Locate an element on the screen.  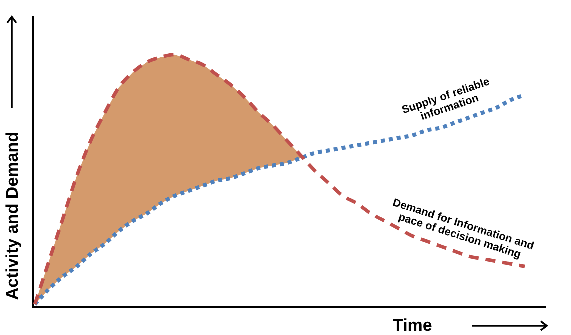
y-axis-title: Activity and Demand is located at coordinates (12, 216).